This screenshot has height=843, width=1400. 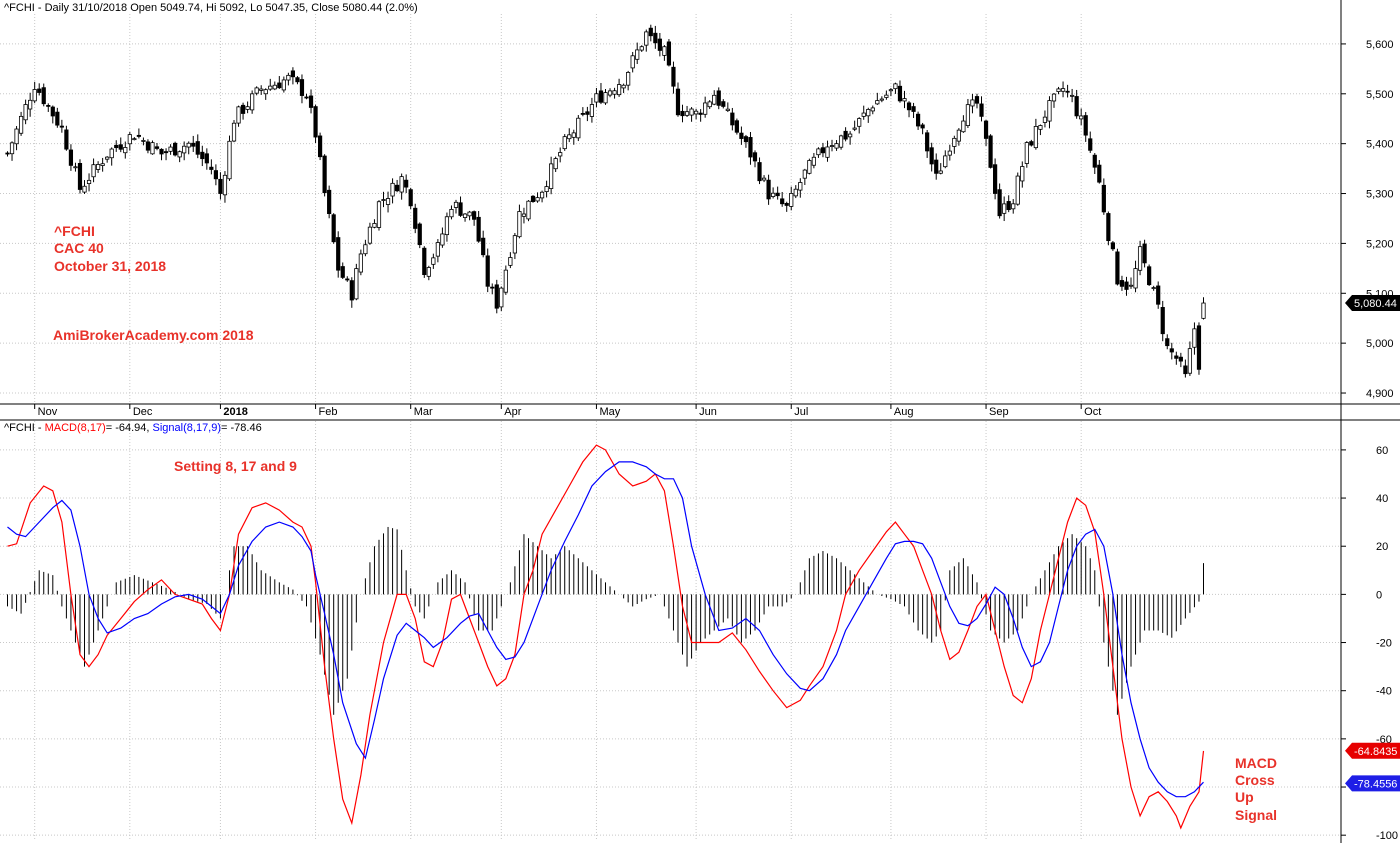 I want to click on annotation-setting: Setting 8, 17 and 9, so click(x=235, y=466).